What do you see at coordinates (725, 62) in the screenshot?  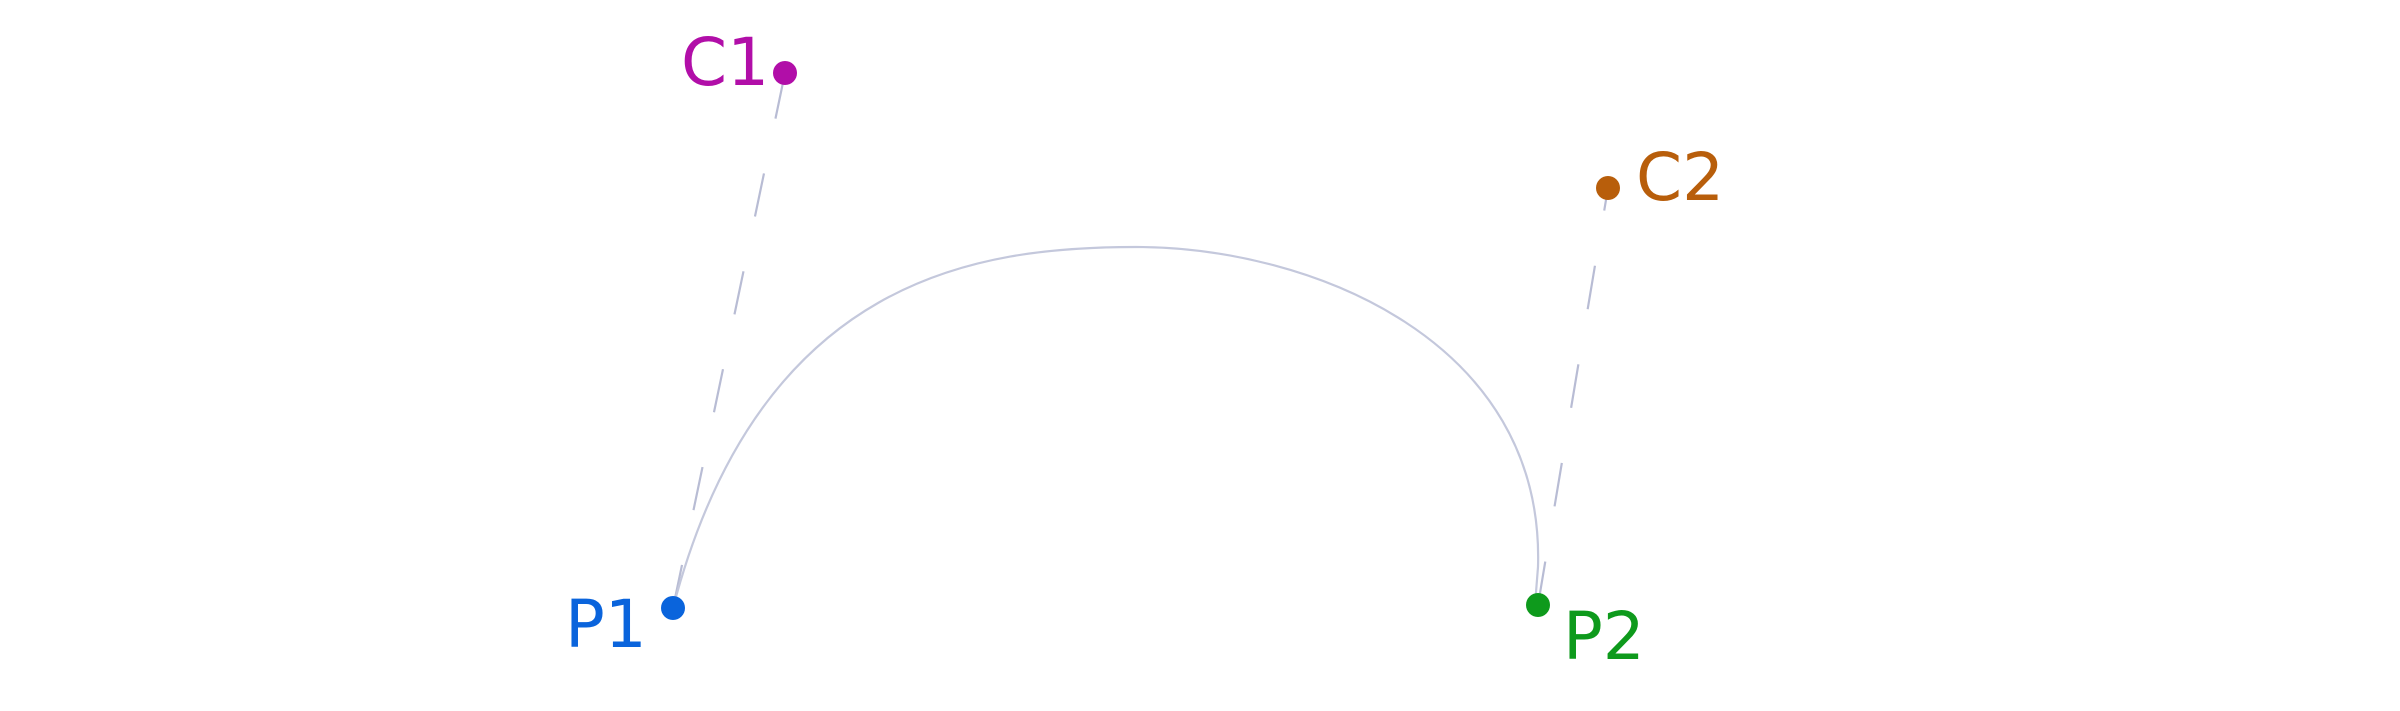 I see `label-c1: C1` at bounding box center [725, 62].